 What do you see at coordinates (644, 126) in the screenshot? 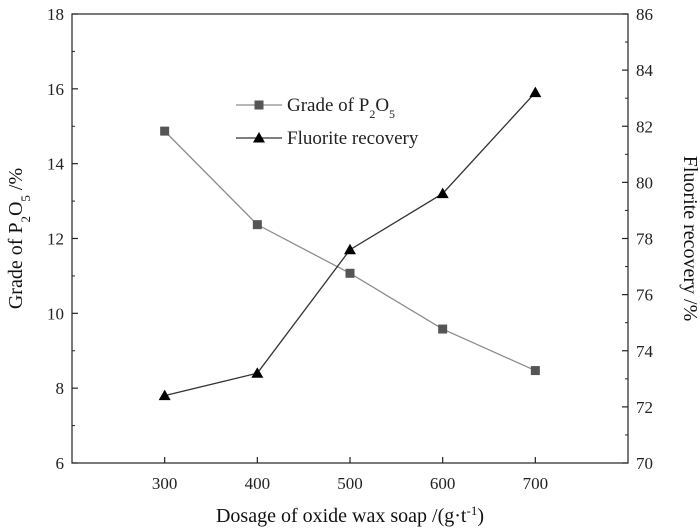
I see `y-right-tick-label-6: 82` at bounding box center [644, 126].